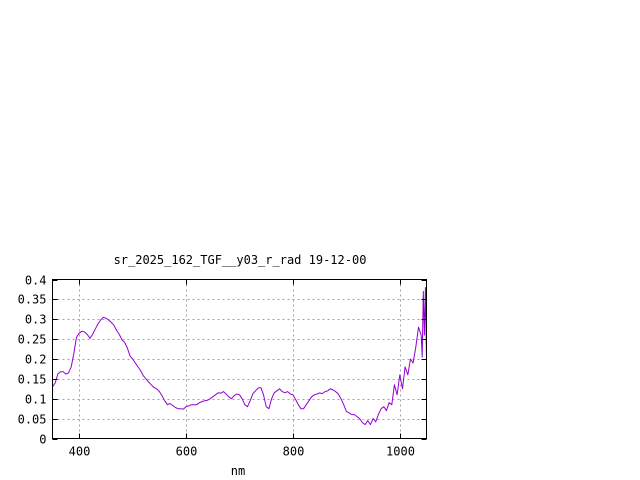 The image size is (640, 480). Describe the element at coordinates (36, 281) in the screenshot. I see `y-tick-label: 0.4` at that location.